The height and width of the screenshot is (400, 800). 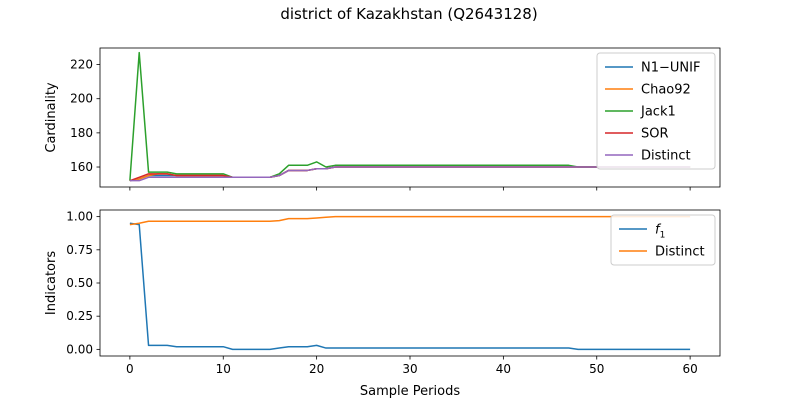 What do you see at coordinates (81, 65) in the screenshot?
I see `y-tick-label: 220` at bounding box center [81, 65].